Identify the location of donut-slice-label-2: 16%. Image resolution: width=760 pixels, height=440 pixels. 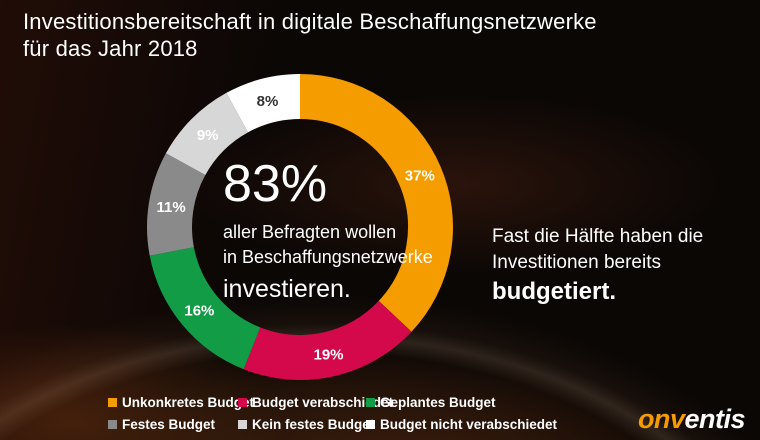
(199, 310).